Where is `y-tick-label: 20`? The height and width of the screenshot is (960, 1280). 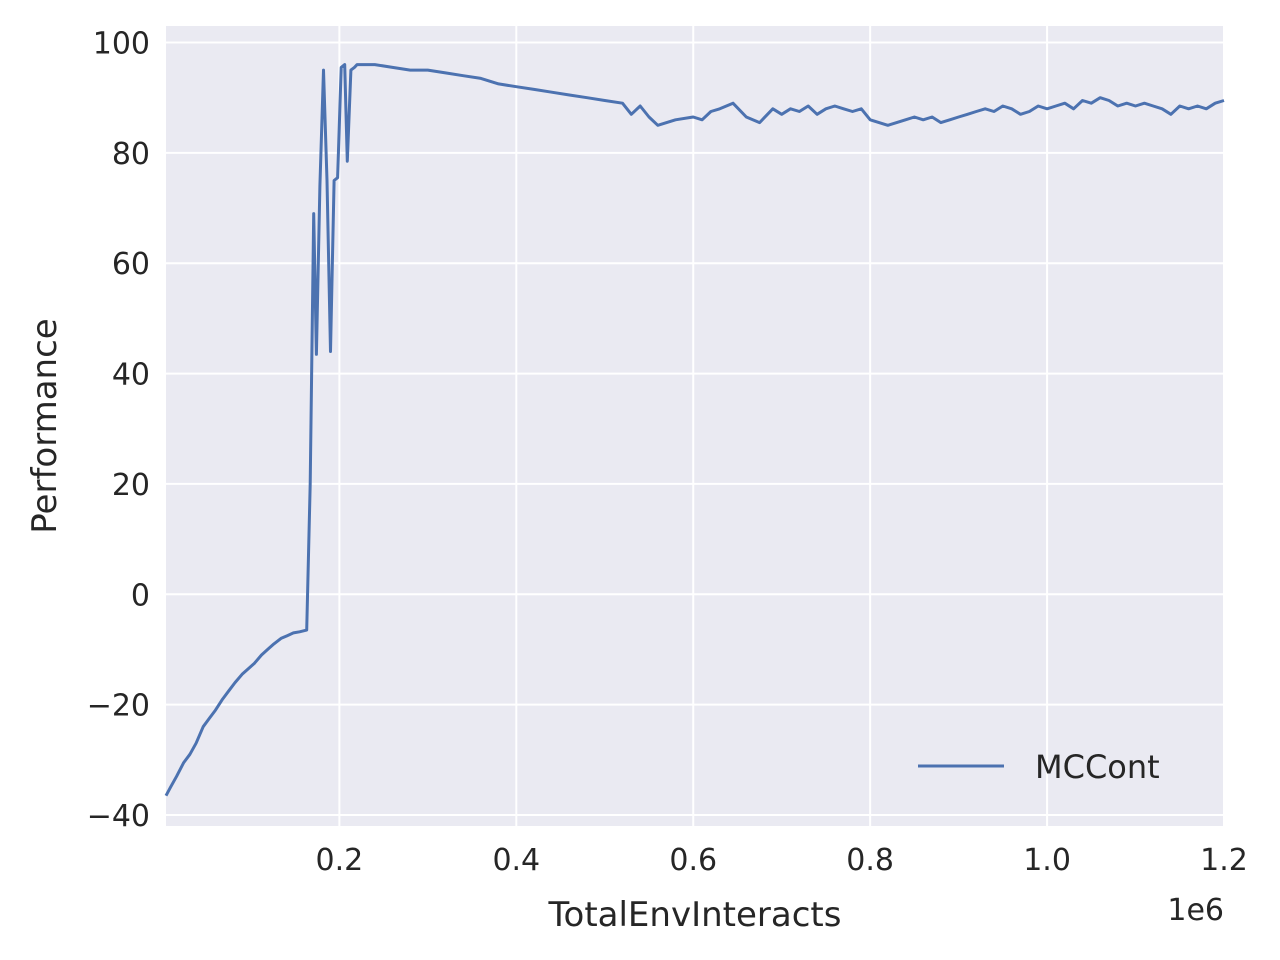
y-tick-label: 20 is located at coordinates (131, 485).